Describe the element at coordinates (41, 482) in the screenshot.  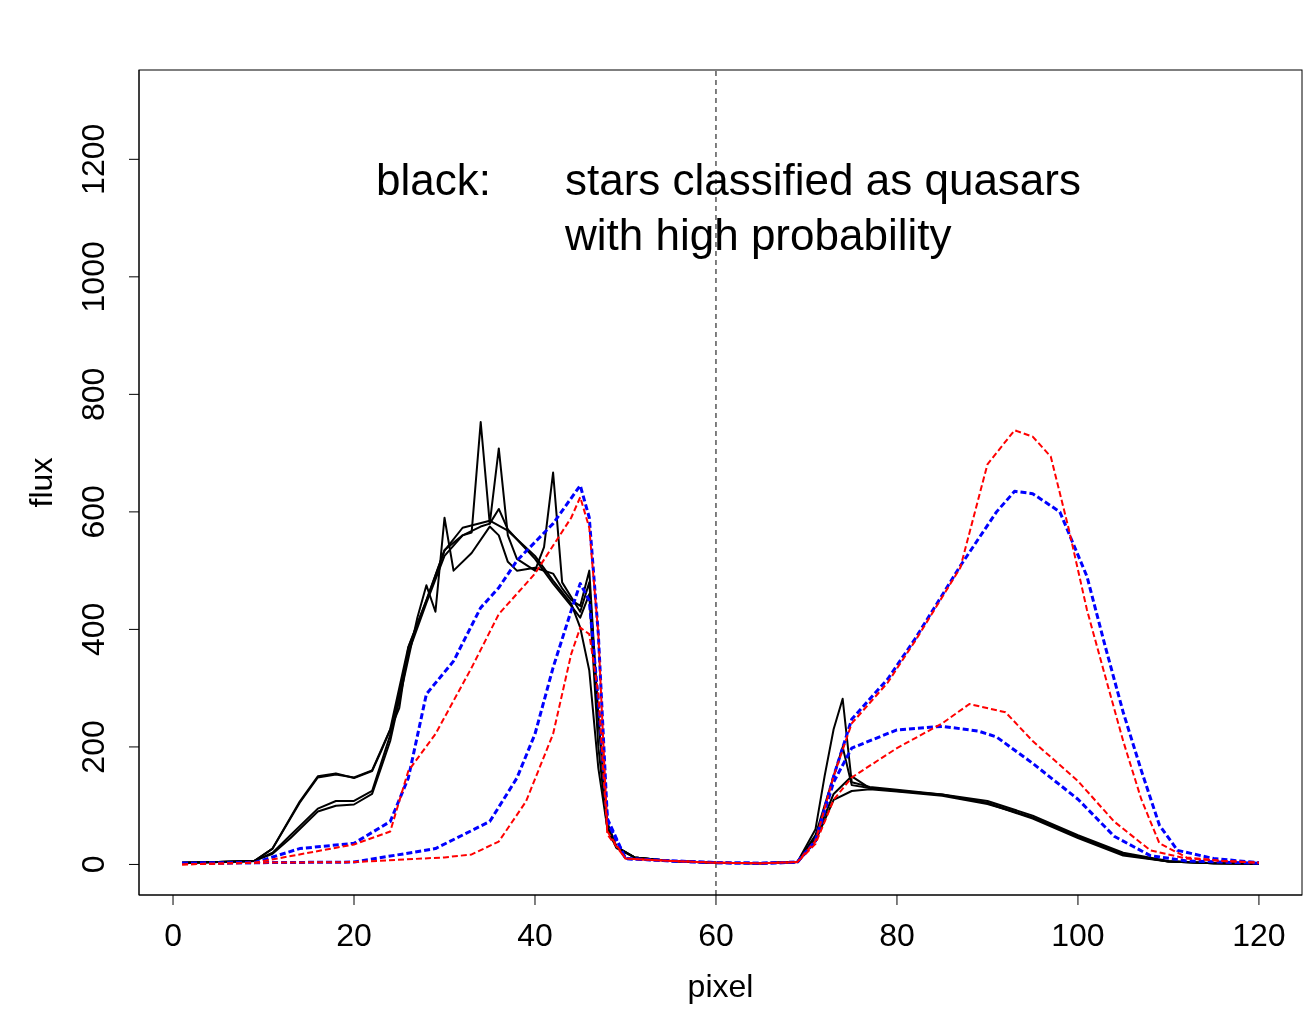
I see `y-axis-title: flux` at that location.